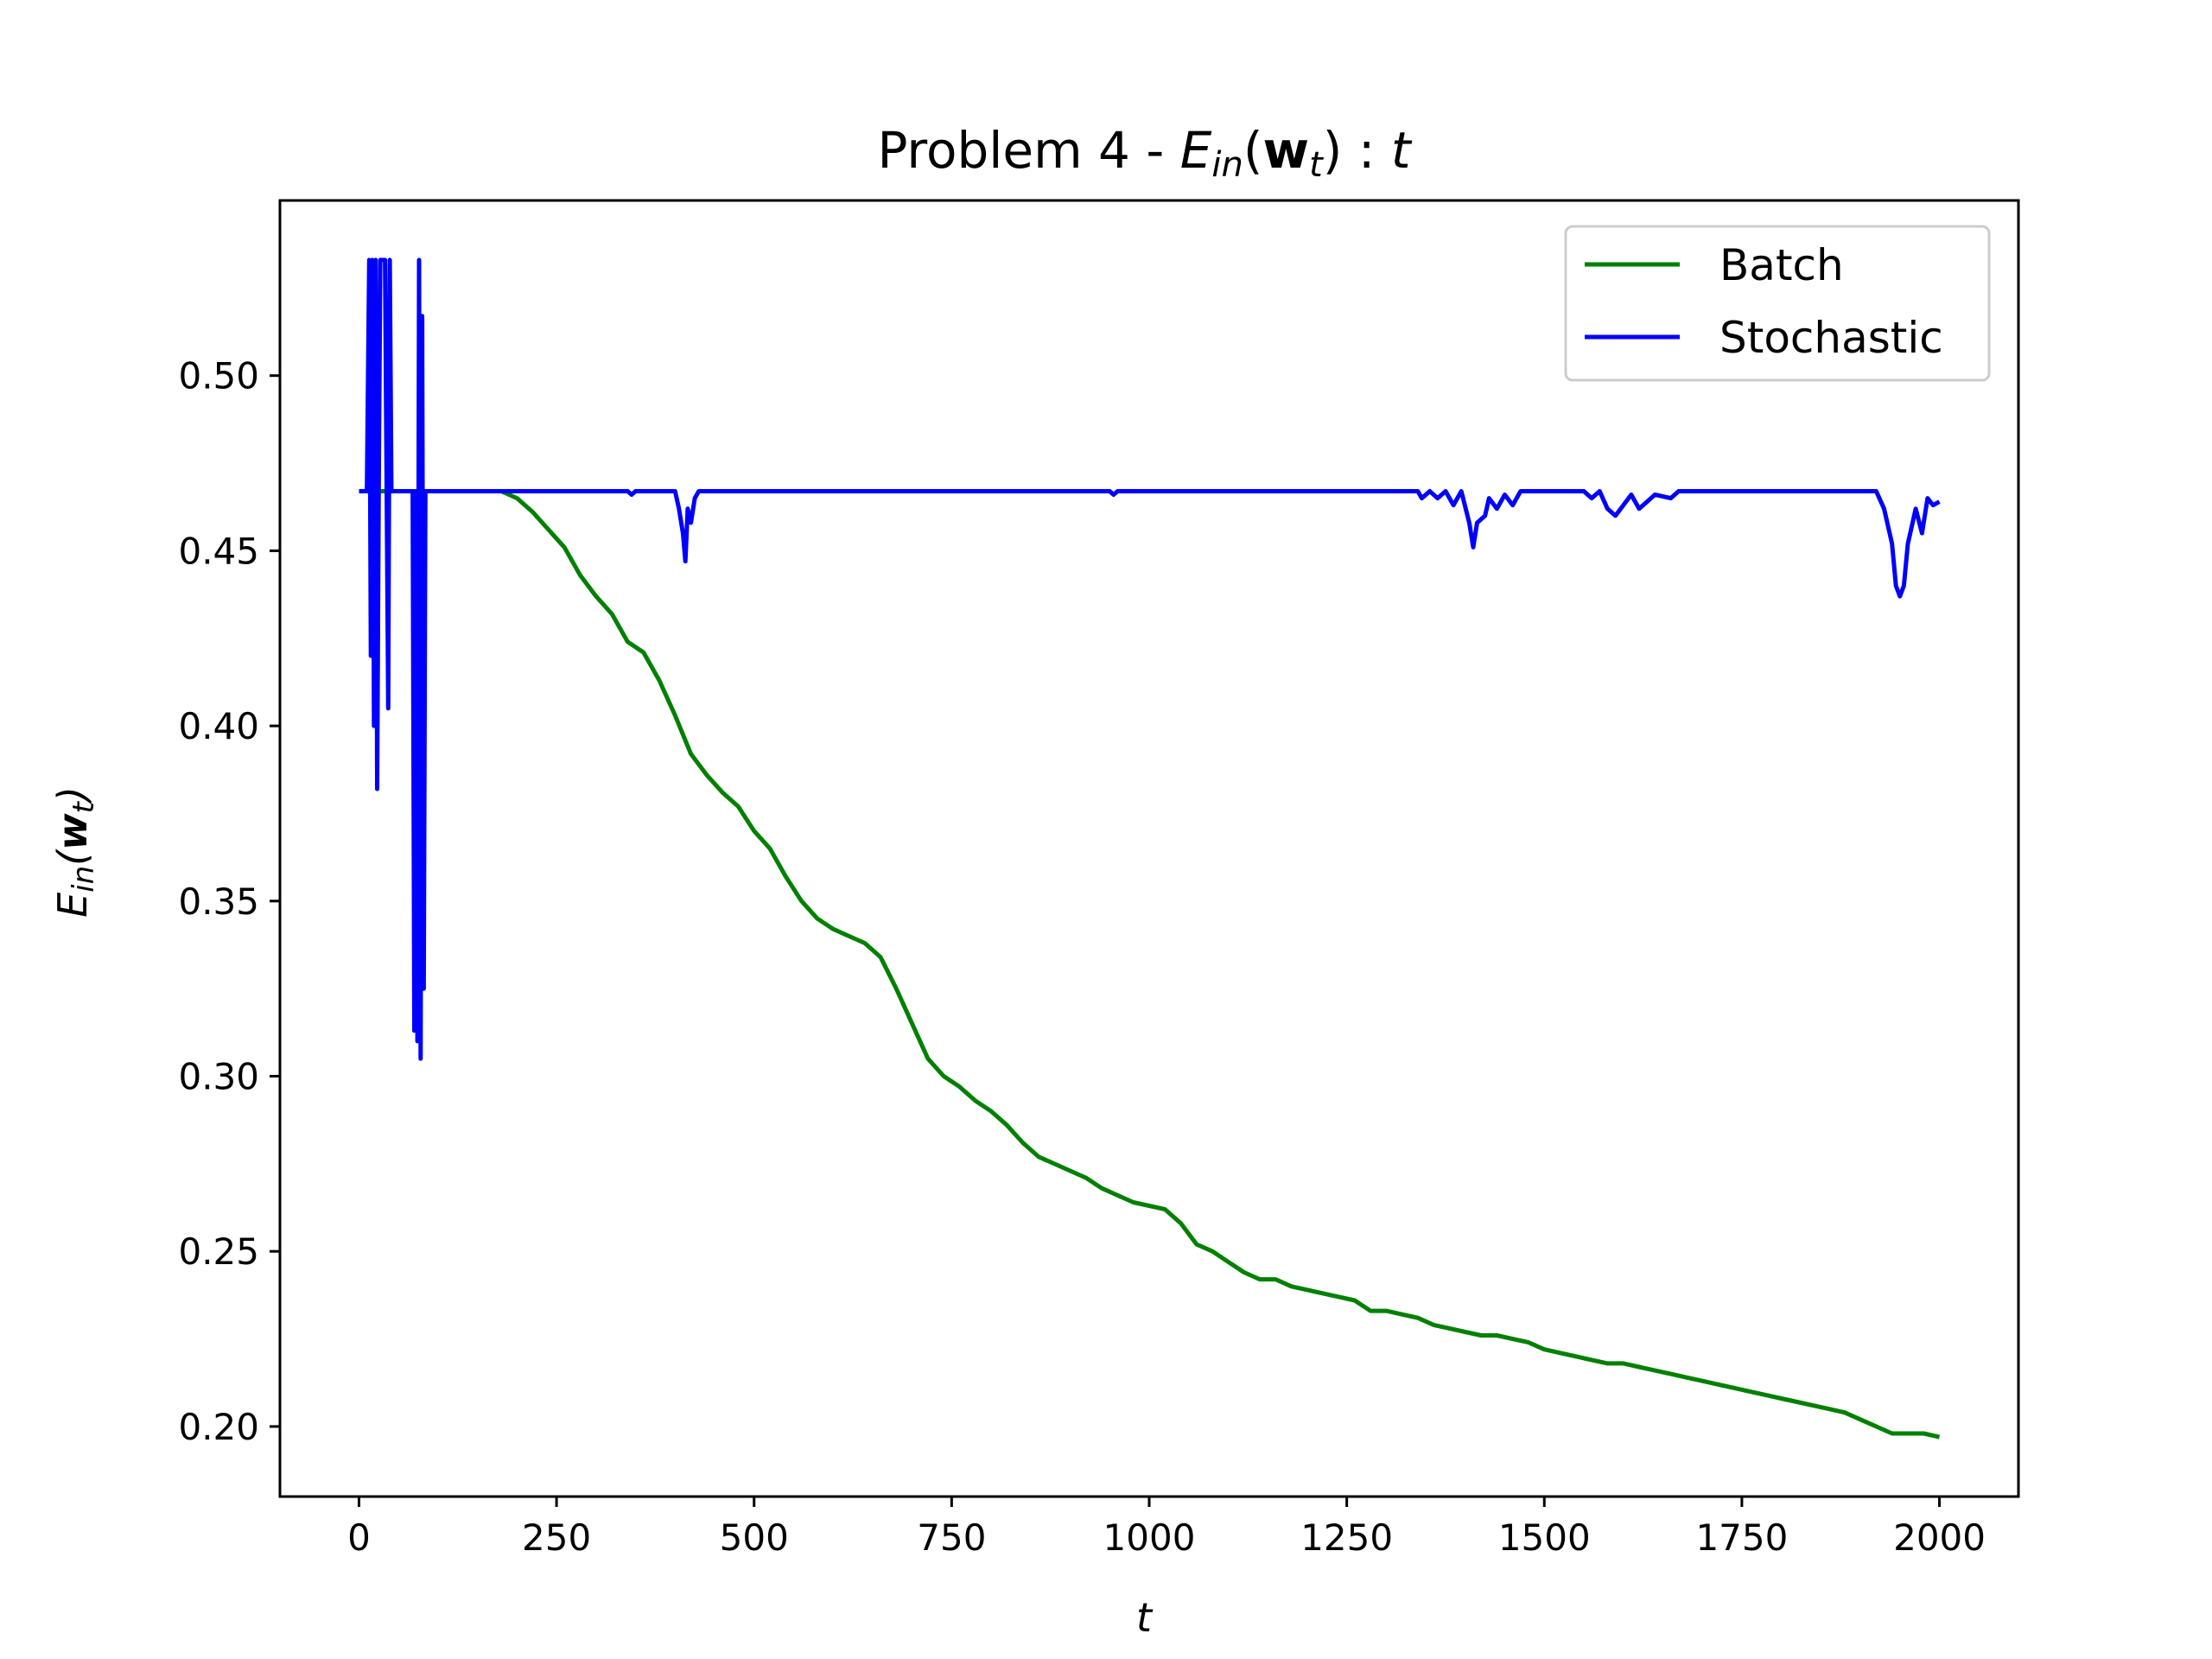 This screenshot has width=2212, height=1659. Describe the element at coordinates (1831, 338) in the screenshot. I see `legend-label-stochastic: Stochastic` at that location.